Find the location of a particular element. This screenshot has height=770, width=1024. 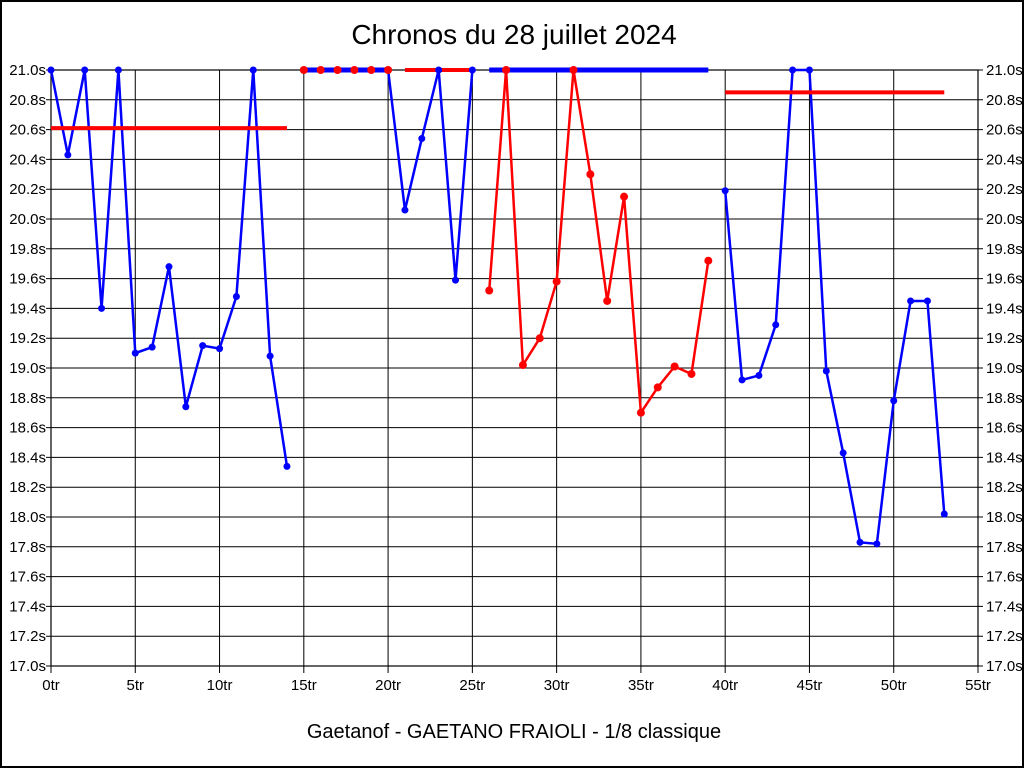

y-axis-tick-label-left: 17.4s is located at coordinates (27, 606).